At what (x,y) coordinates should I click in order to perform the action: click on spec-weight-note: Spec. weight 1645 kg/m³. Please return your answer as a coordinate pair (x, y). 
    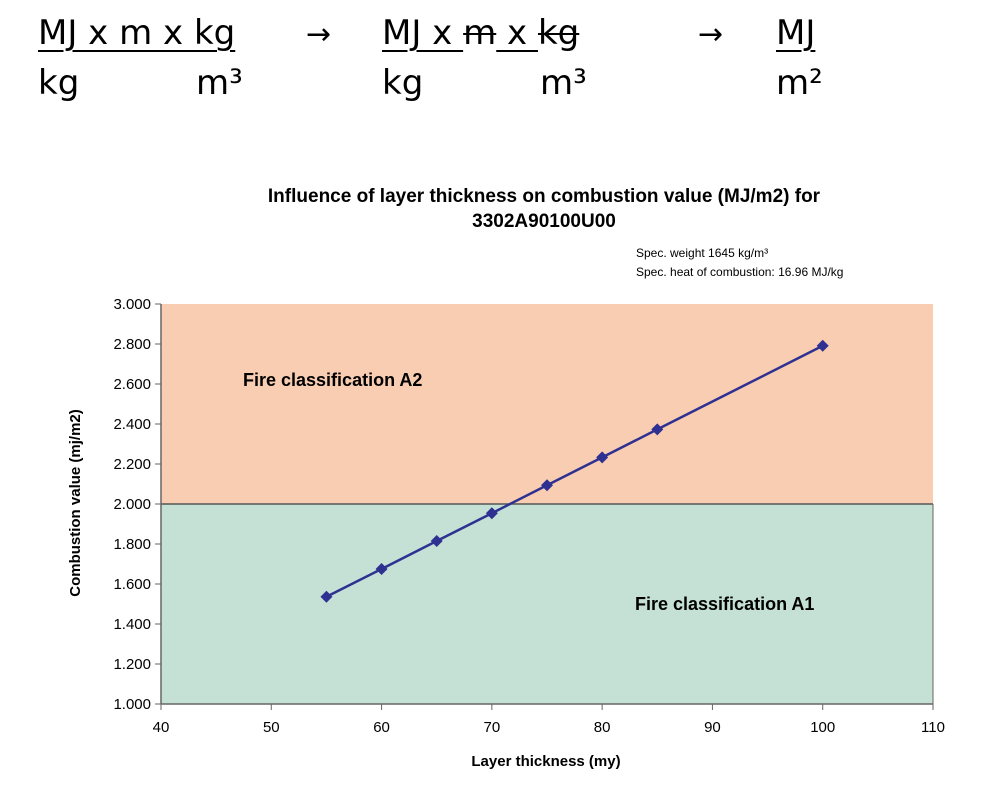
    Looking at the image, I should click on (702, 253).